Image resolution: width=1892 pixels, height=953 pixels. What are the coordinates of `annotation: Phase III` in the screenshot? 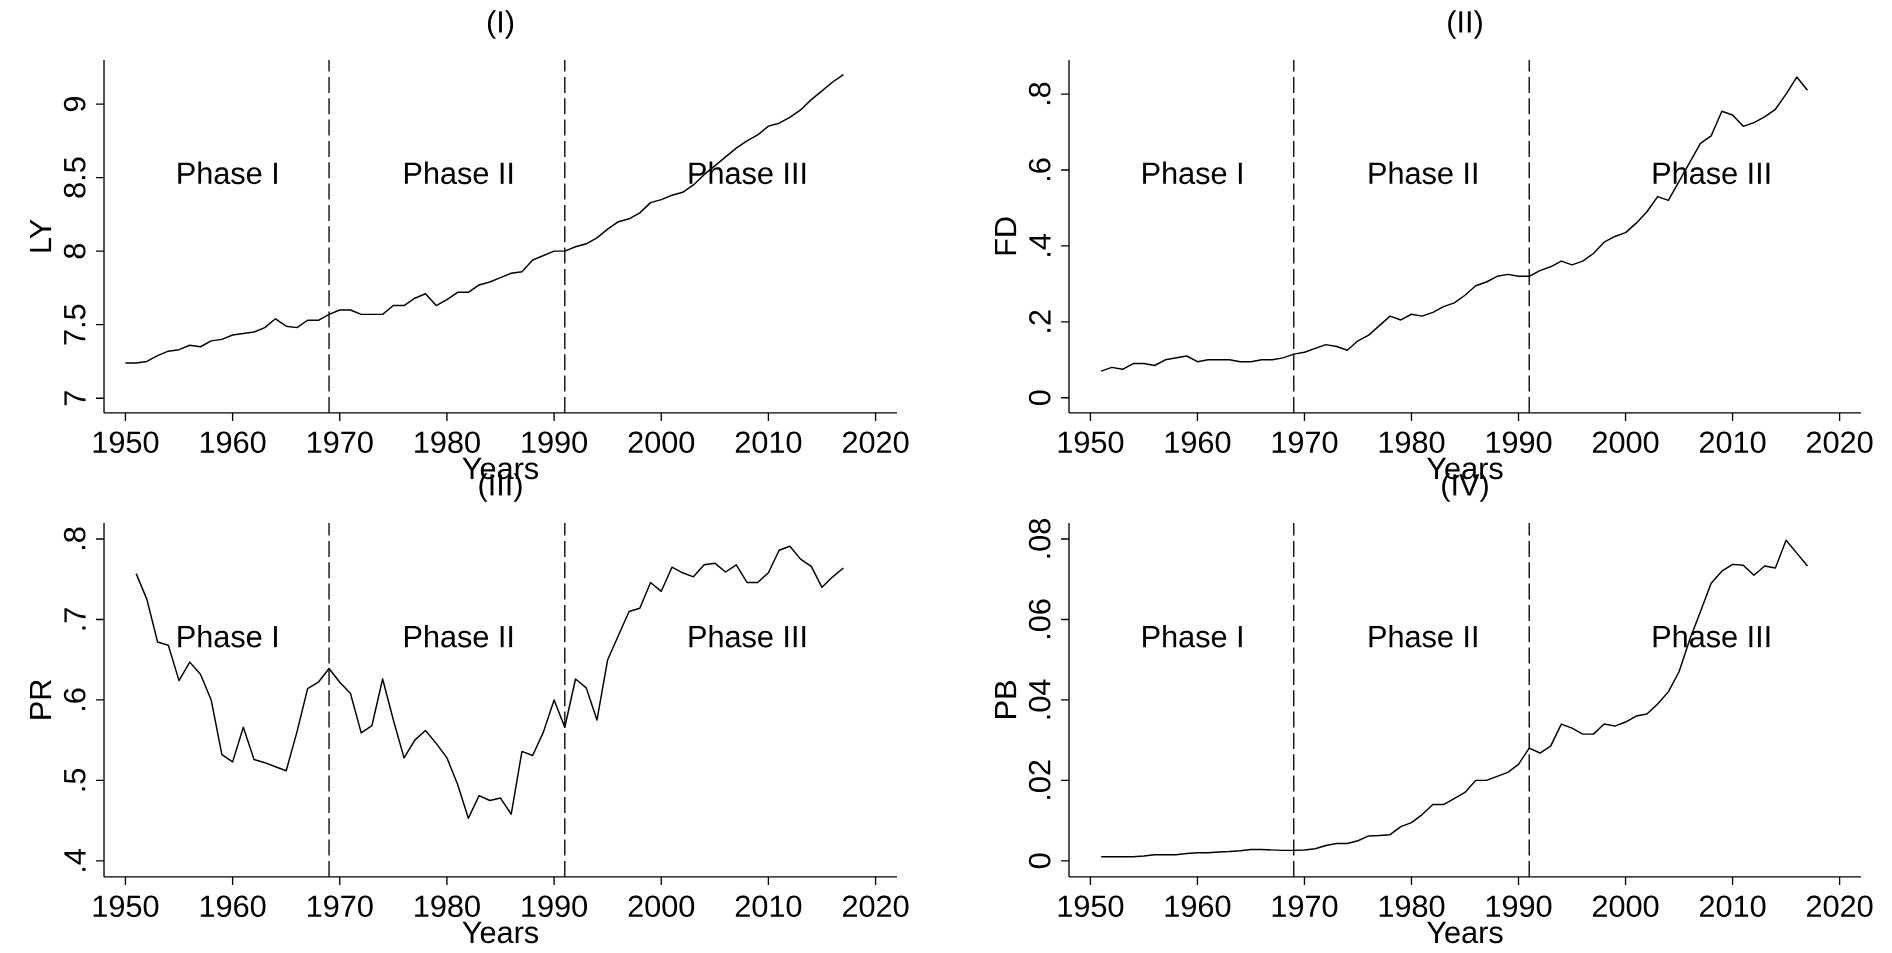 It's located at (747, 636).